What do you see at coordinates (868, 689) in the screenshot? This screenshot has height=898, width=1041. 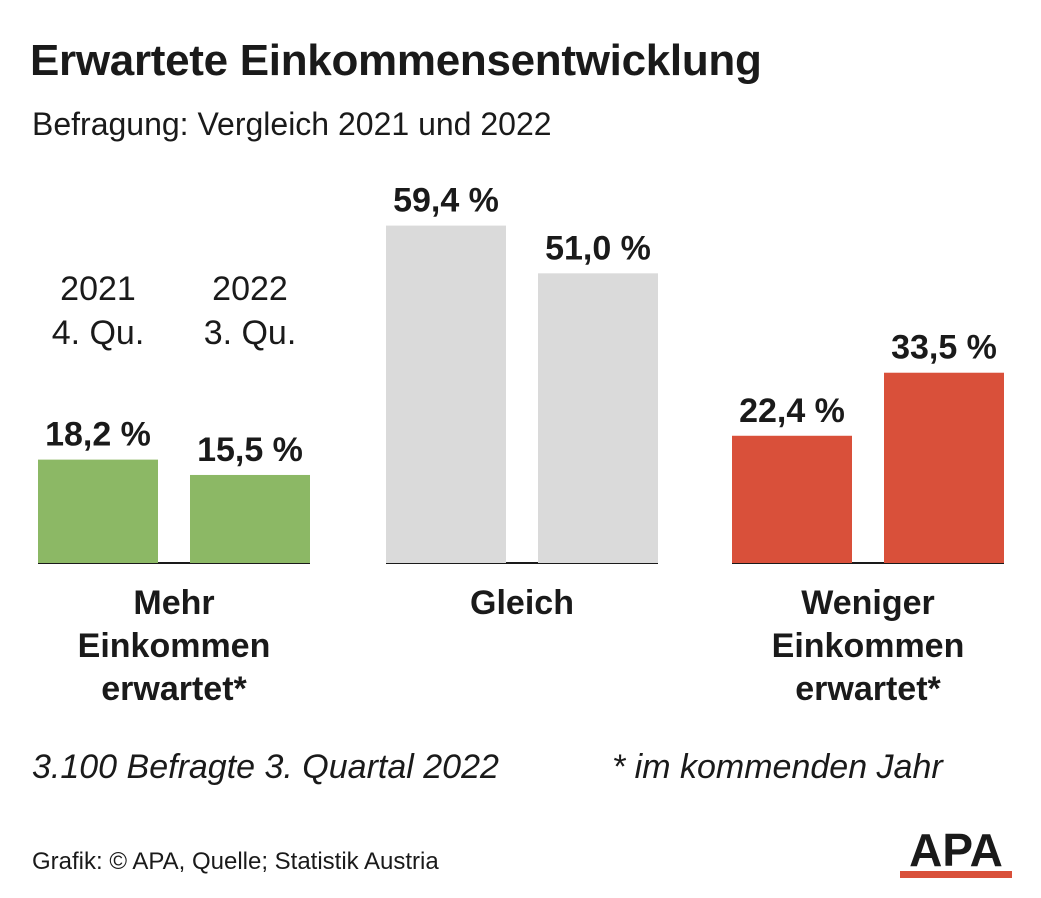 I see `category-label-2-2: erwartet*` at bounding box center [868, 689].